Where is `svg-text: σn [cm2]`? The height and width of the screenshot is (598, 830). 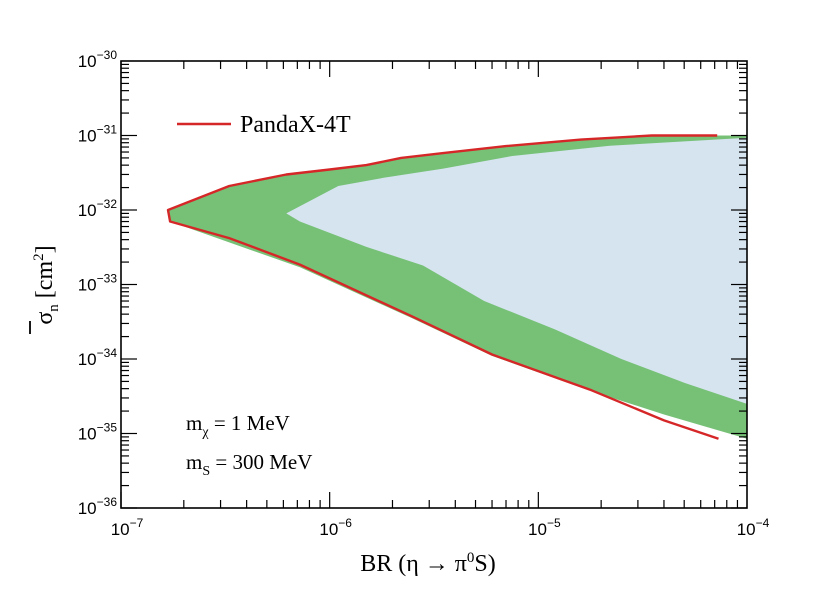 svg-text: σn [cm2] is located at coordinates (46, 284).